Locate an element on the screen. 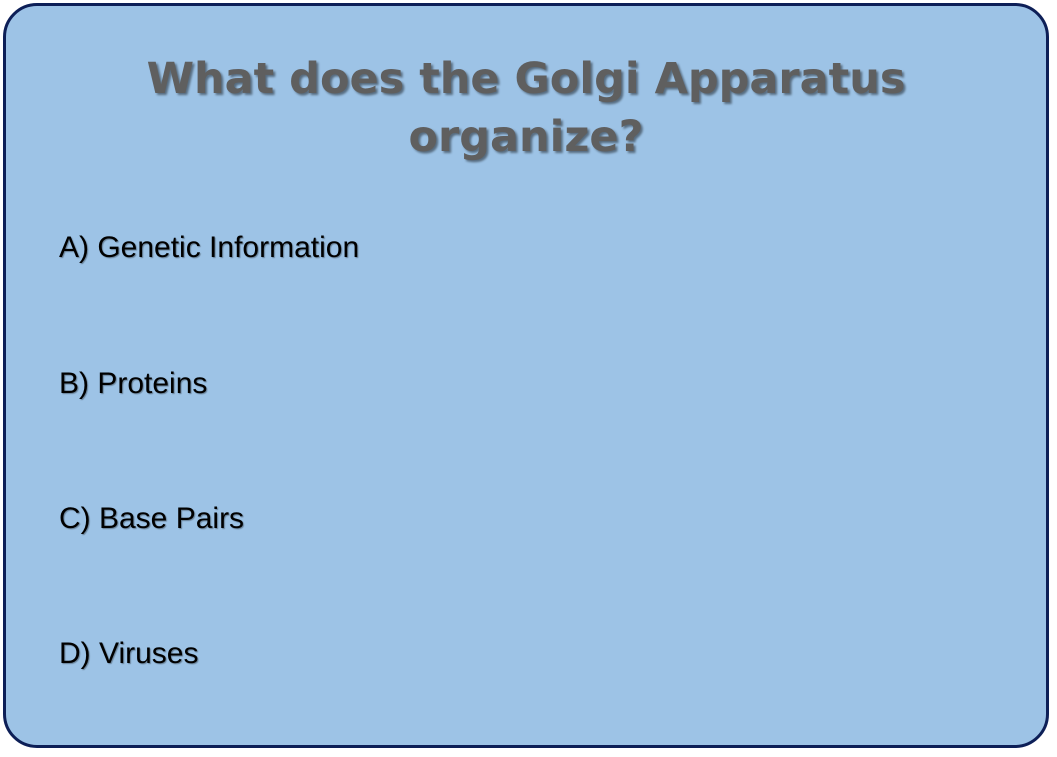 This screenshot has width=1057, height=757. question-title-line2: organize? is located at coordinates (526, 137).